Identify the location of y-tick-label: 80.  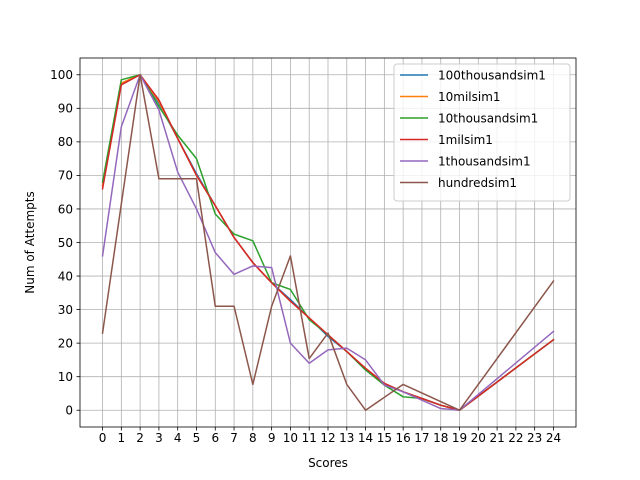
(65, 142).